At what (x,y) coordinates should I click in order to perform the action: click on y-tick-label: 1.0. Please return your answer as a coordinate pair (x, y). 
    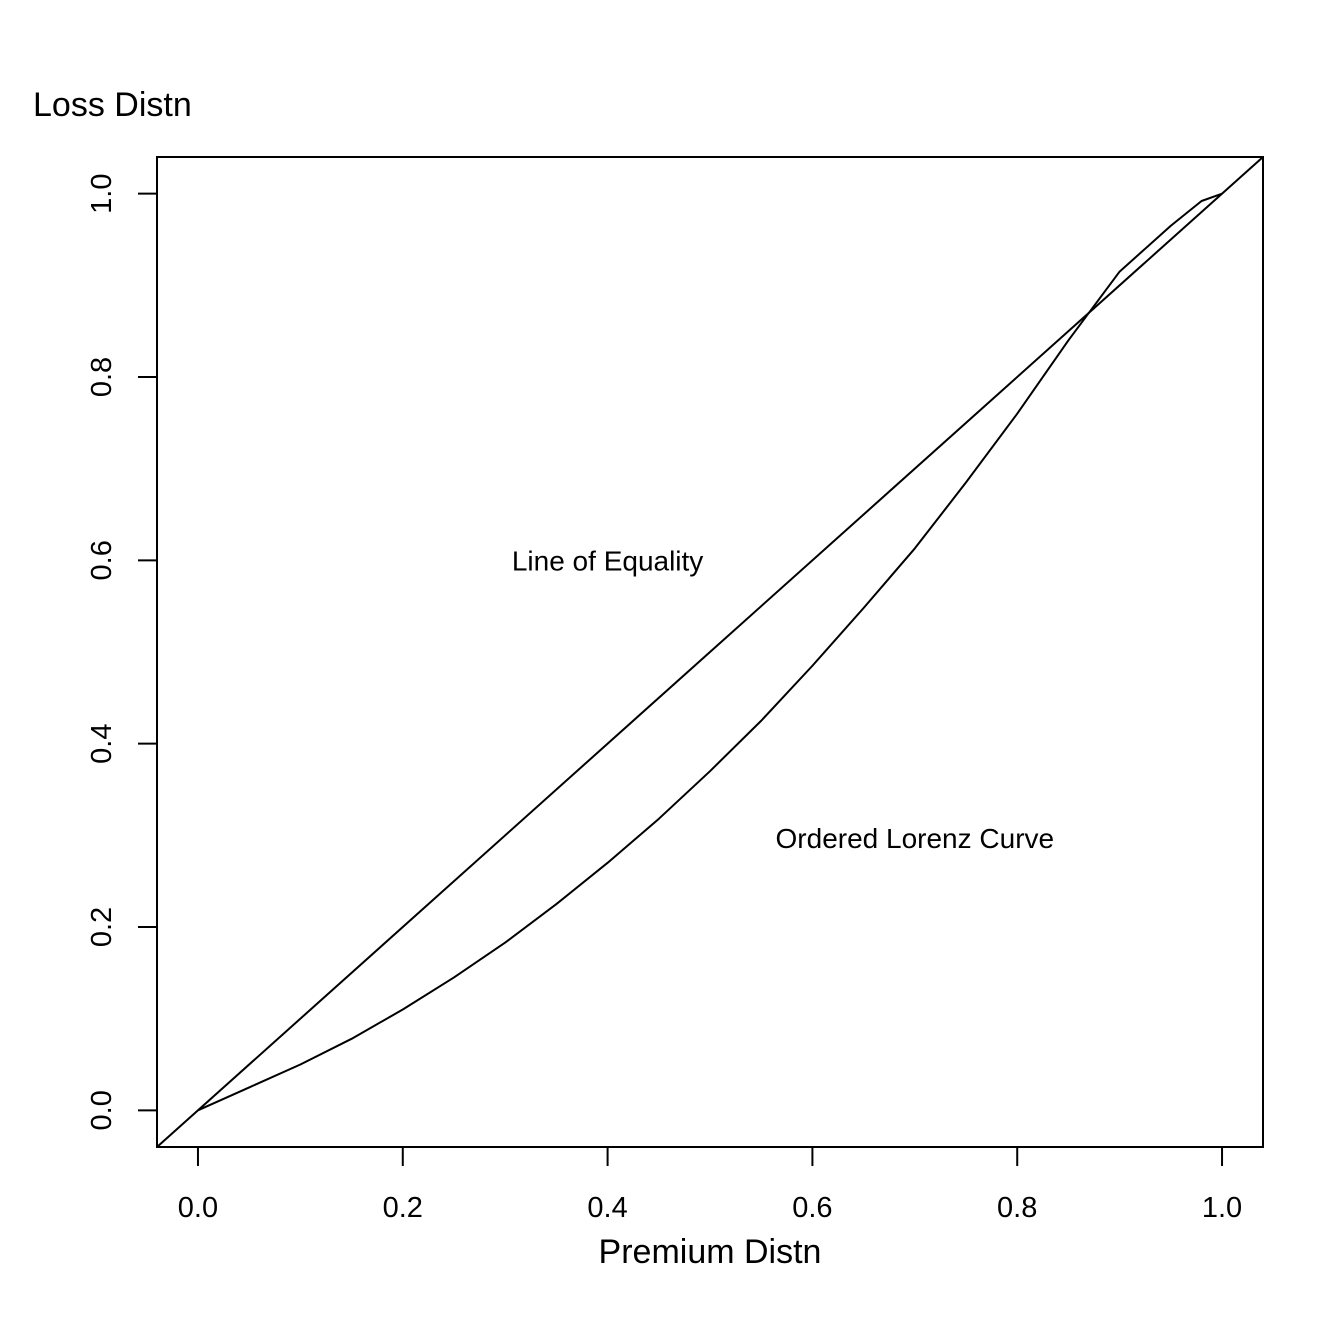
    Looking at the image, I should click on (102, 194).